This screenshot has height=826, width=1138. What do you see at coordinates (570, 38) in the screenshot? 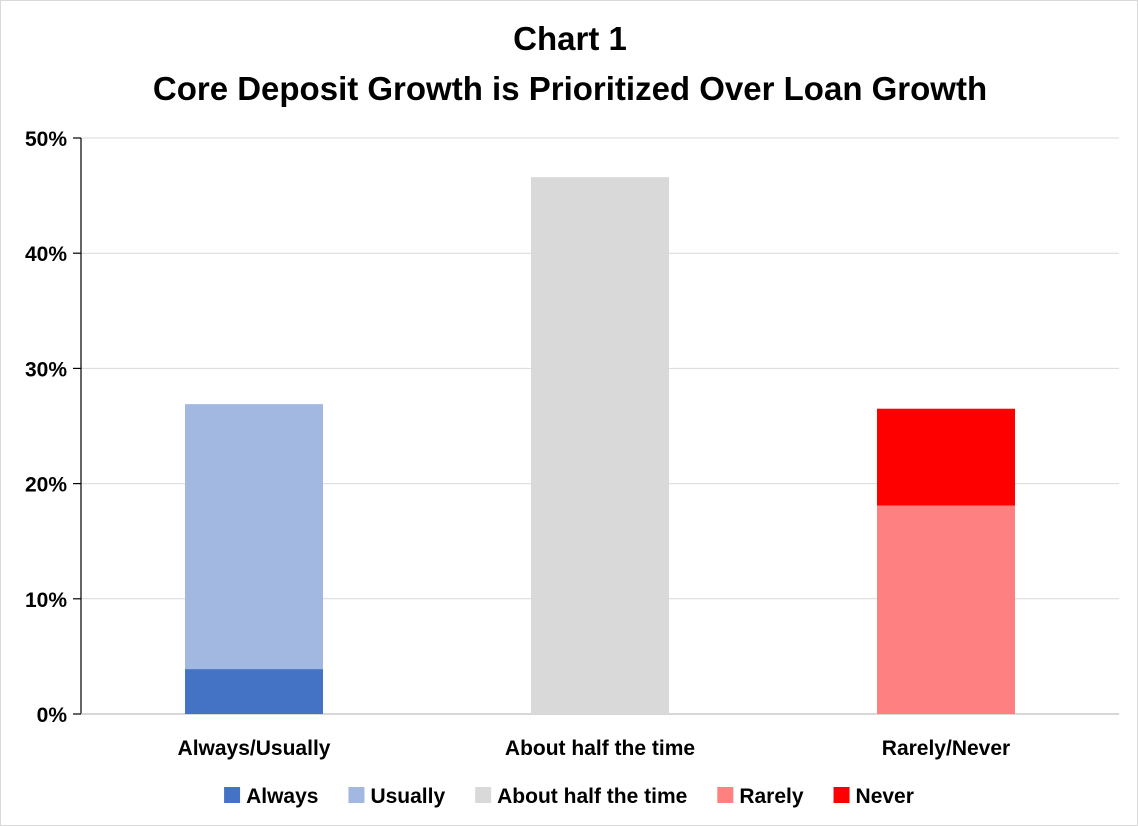
I see `chart-title: Chart 1` at bounding box center [570, 38].